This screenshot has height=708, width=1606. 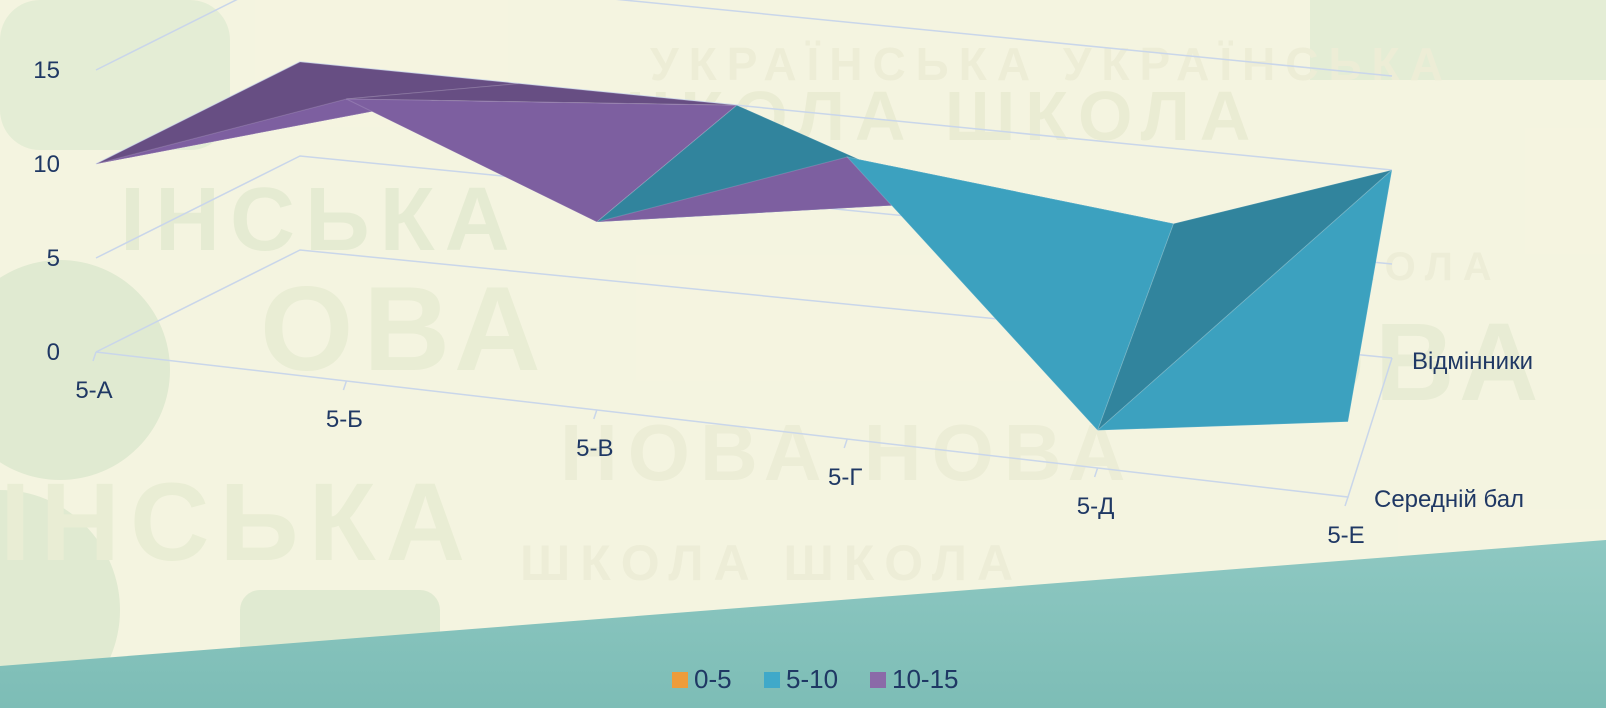 What do you see at coordinates (46, 164) in the screenshot?
I see `z-tick-label: 10` at bounding box center [46, 164].